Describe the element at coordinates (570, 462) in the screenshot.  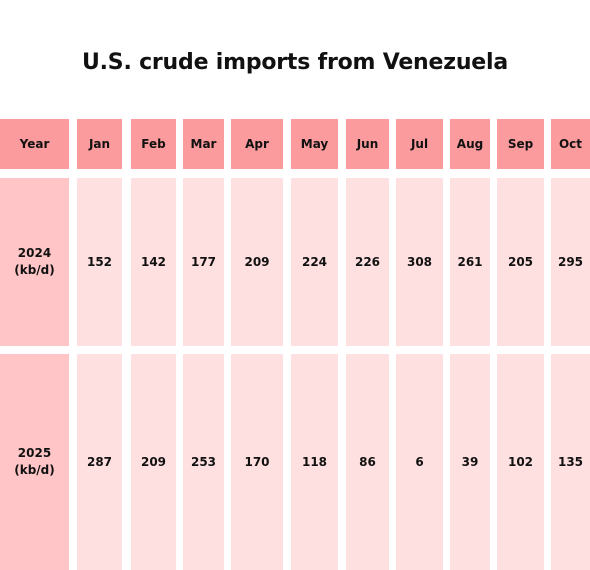
I see `value-cell-2025-oct: 135` at that location.